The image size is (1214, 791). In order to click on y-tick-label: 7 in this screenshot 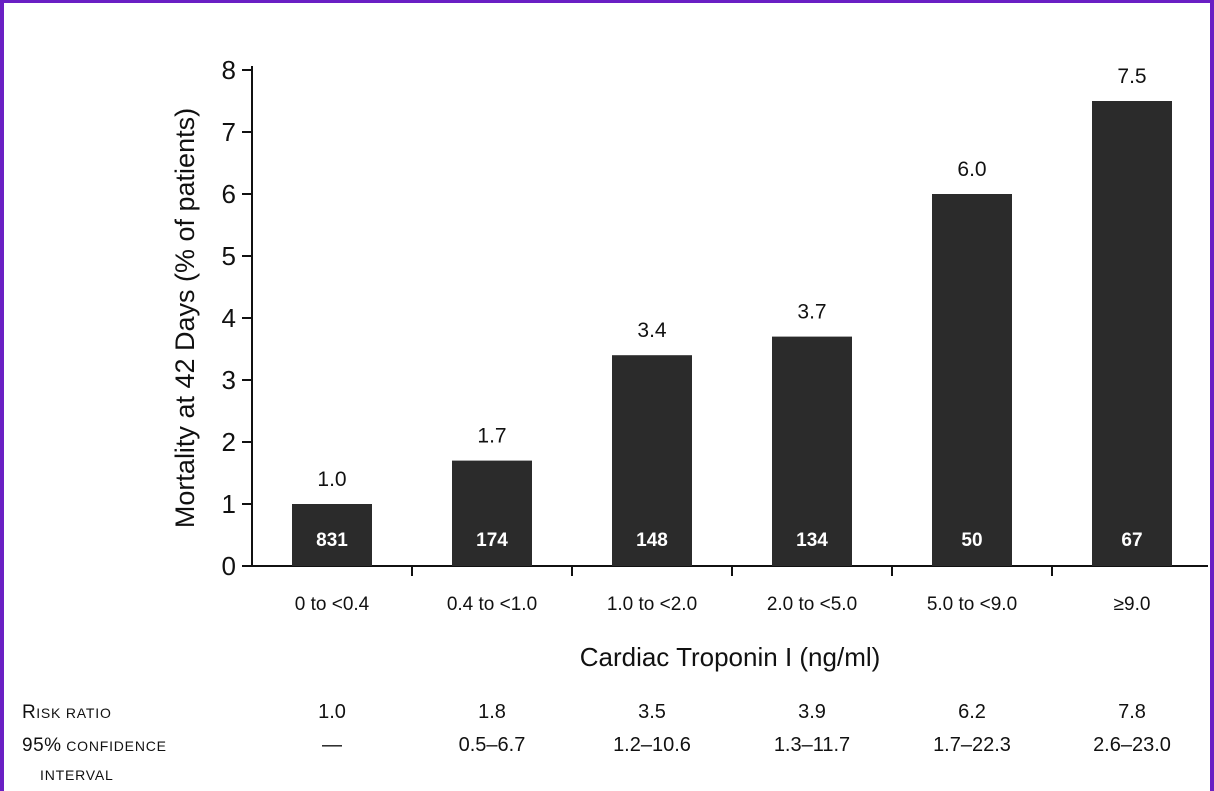, I will do `click(229, 132)`.